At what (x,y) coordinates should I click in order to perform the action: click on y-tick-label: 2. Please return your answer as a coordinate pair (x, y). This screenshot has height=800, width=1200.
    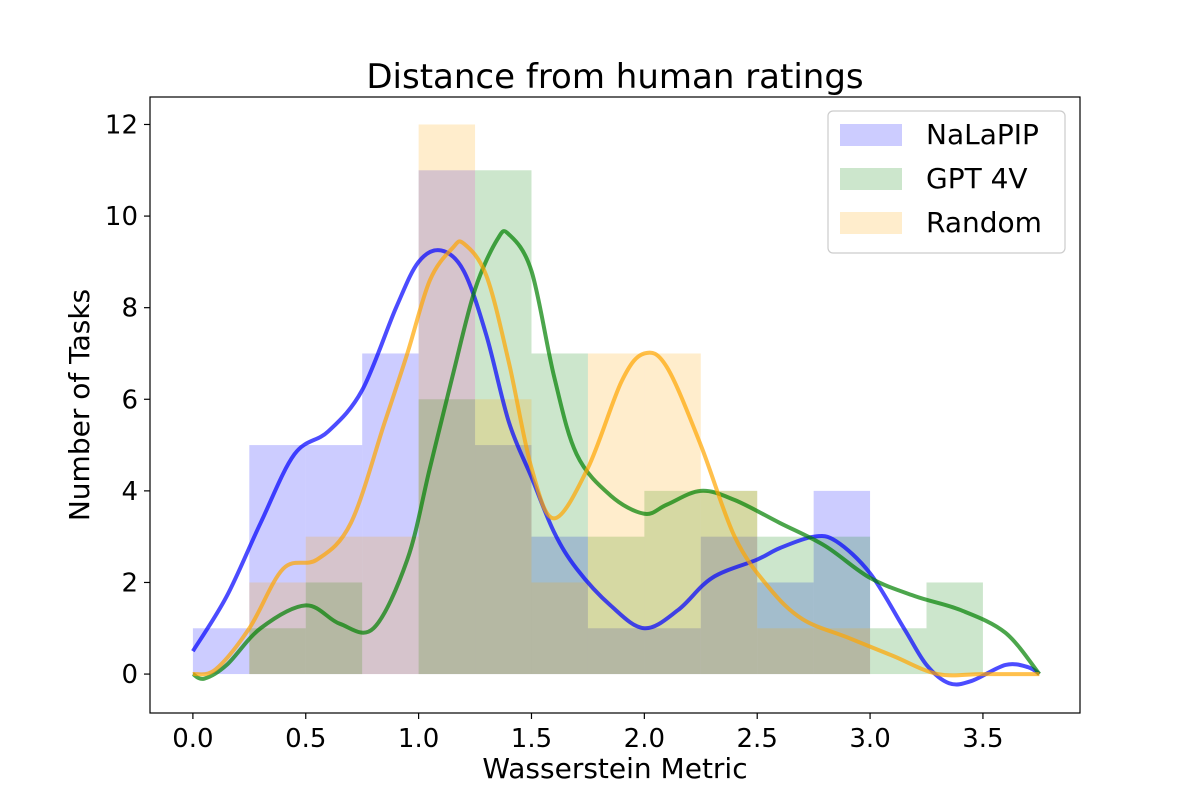
    Looking at the image, I should click on (129, 583).